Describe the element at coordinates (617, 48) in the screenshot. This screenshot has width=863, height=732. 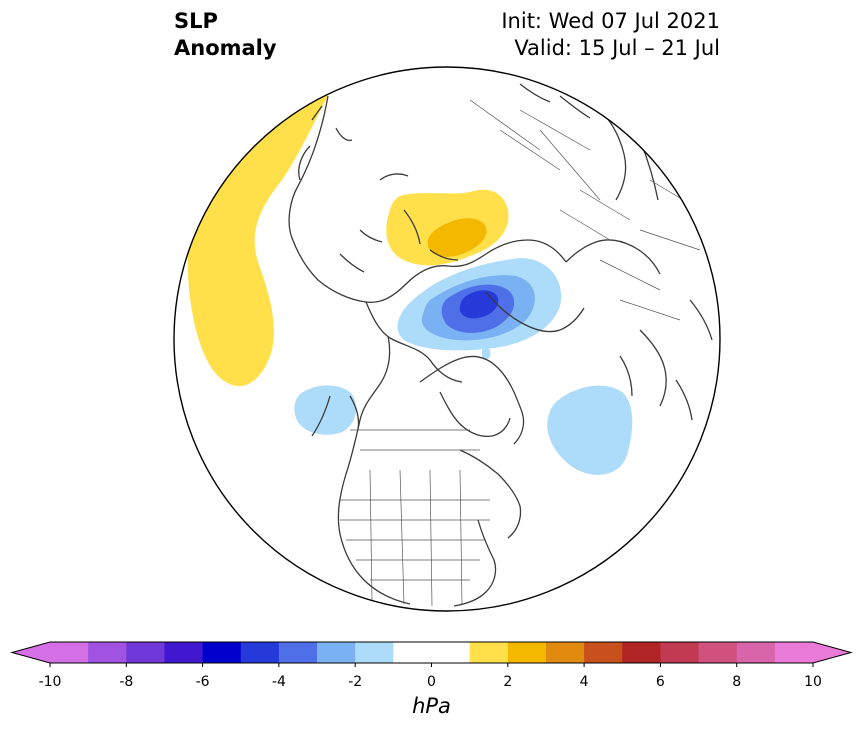
I see `valid-range: Valid: 15 Jul – 21 Jul` at that location.